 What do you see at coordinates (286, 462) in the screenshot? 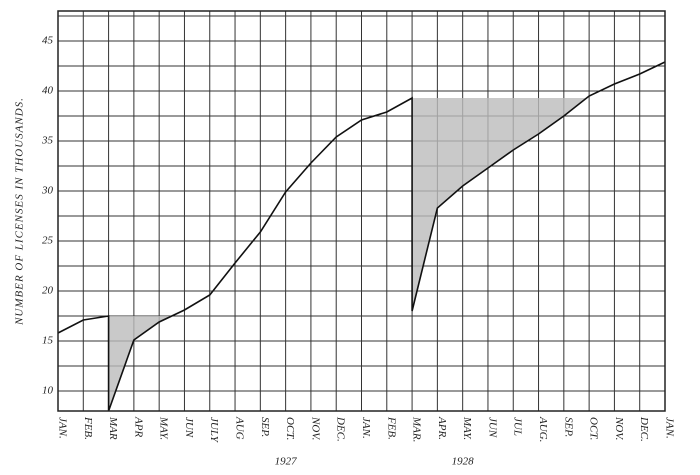
I see `year-label: 1927` at bounding box center [286, 462].